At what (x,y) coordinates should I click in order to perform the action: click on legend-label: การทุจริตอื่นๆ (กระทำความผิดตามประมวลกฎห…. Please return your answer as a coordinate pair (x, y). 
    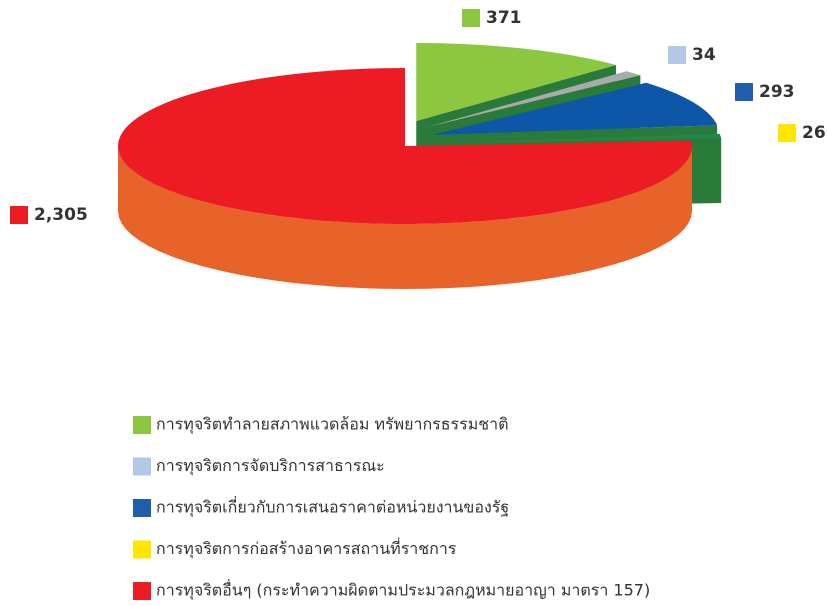
    Looking at the image, I should click on (403, 590).